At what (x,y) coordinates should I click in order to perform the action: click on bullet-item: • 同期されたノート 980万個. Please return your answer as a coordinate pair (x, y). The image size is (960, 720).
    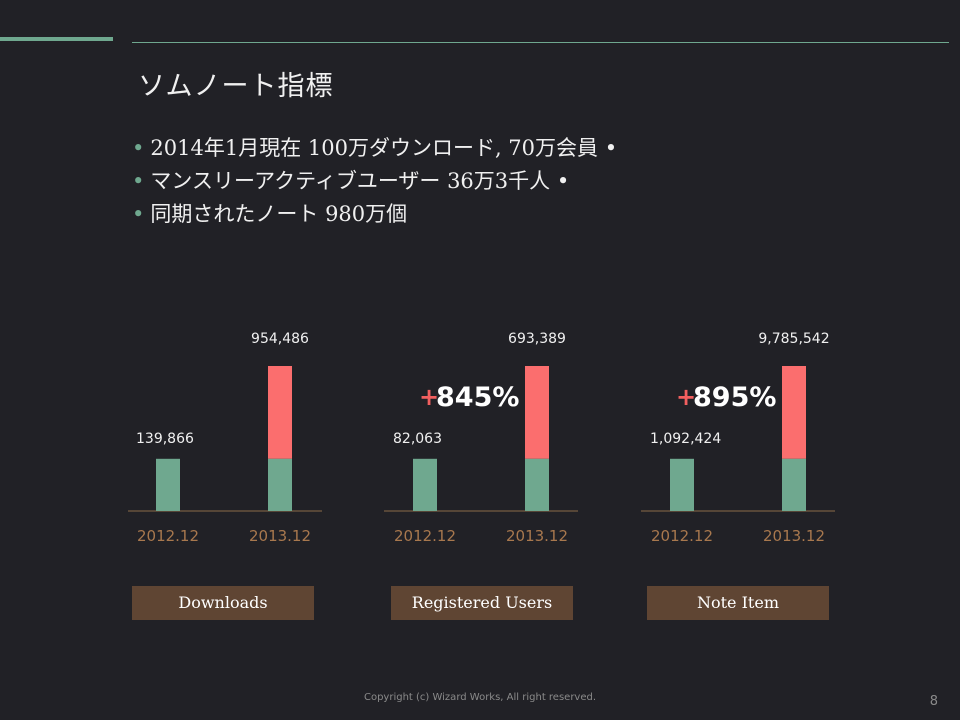
    Looking at the image, I should click on (374, 214).